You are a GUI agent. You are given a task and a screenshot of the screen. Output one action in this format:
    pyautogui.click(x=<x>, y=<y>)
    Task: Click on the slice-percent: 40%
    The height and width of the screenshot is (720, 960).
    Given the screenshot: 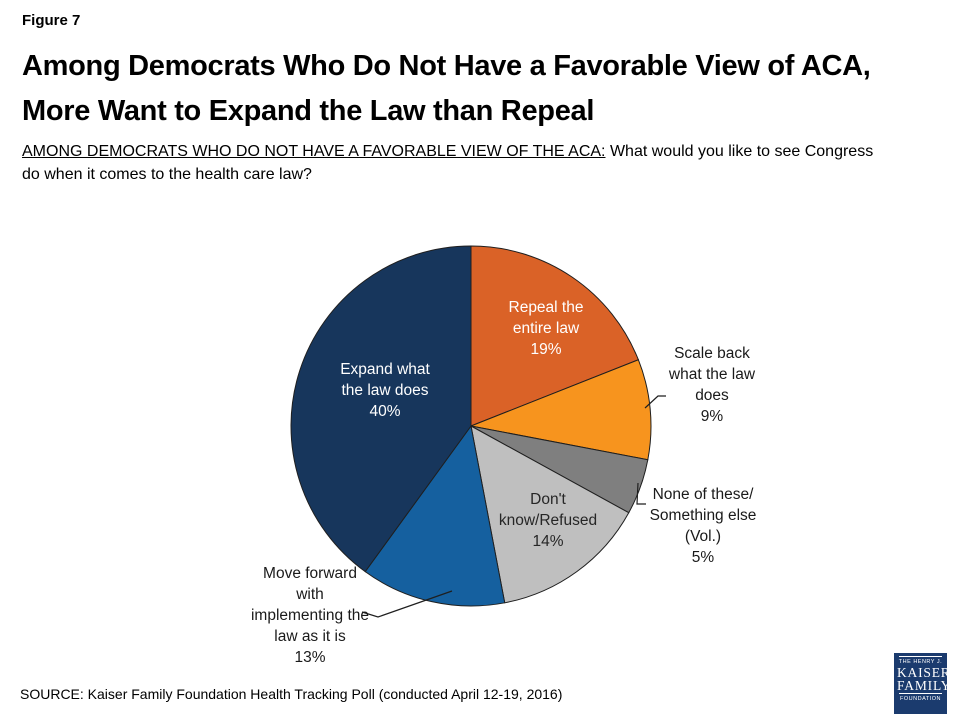 What is the action you would take?
    pyautogui.click(x=385, y=411)
    